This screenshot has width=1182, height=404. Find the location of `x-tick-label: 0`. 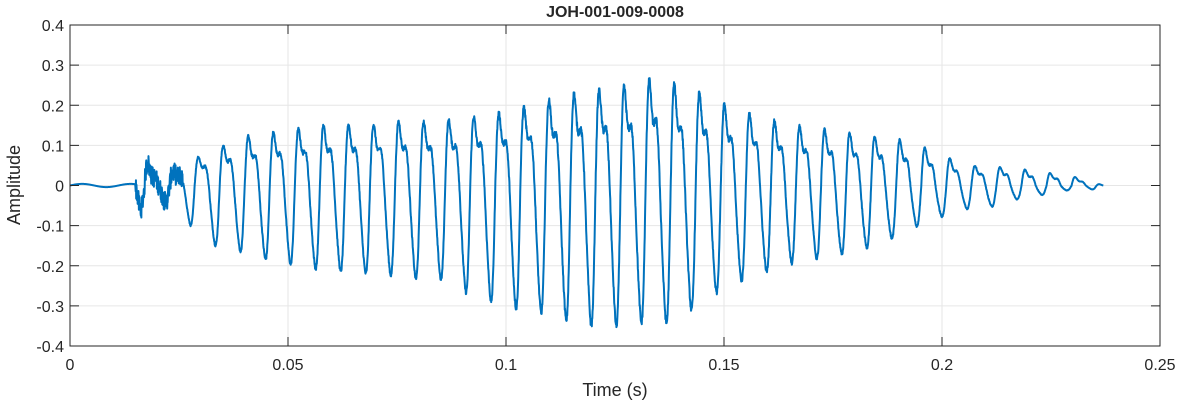

x-tick-label: 0 is located at coordinates (70, 365).